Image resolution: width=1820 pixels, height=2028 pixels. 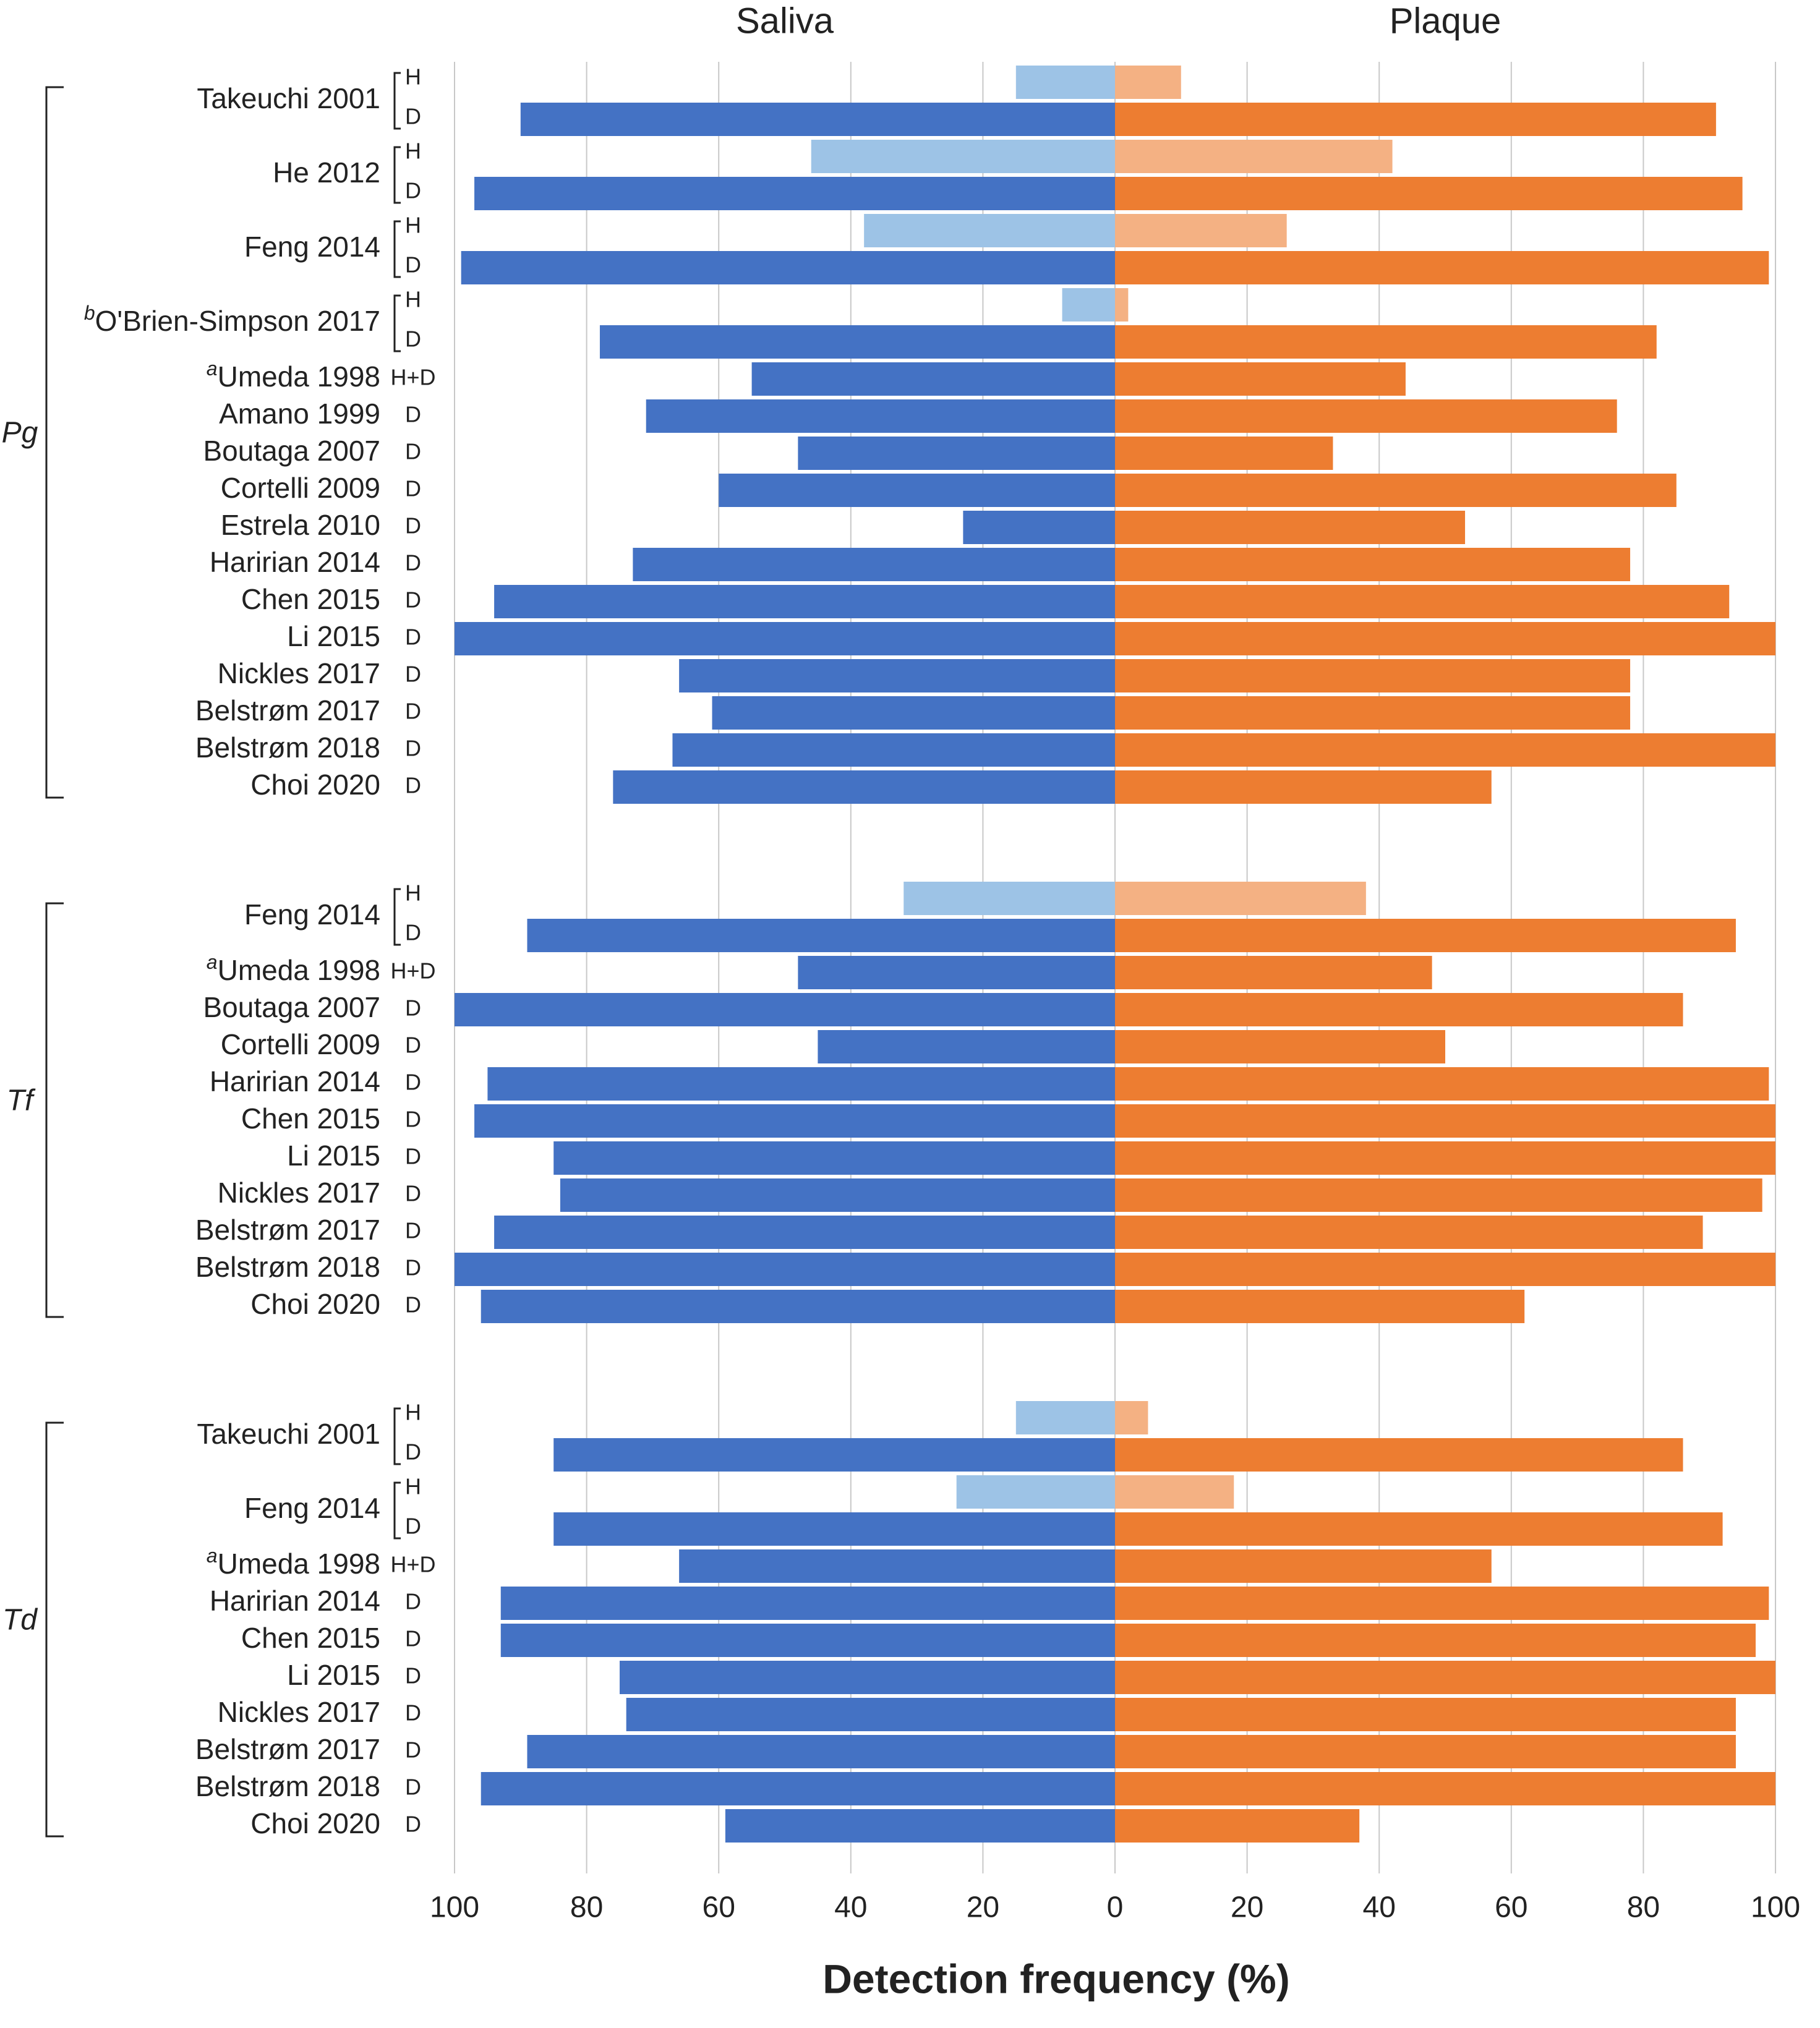 What do you see at coordinates (237, 321) in the screenshot?
I see `study-name: O'Brien-Simpson 2017` at bounding box center [237, 321].